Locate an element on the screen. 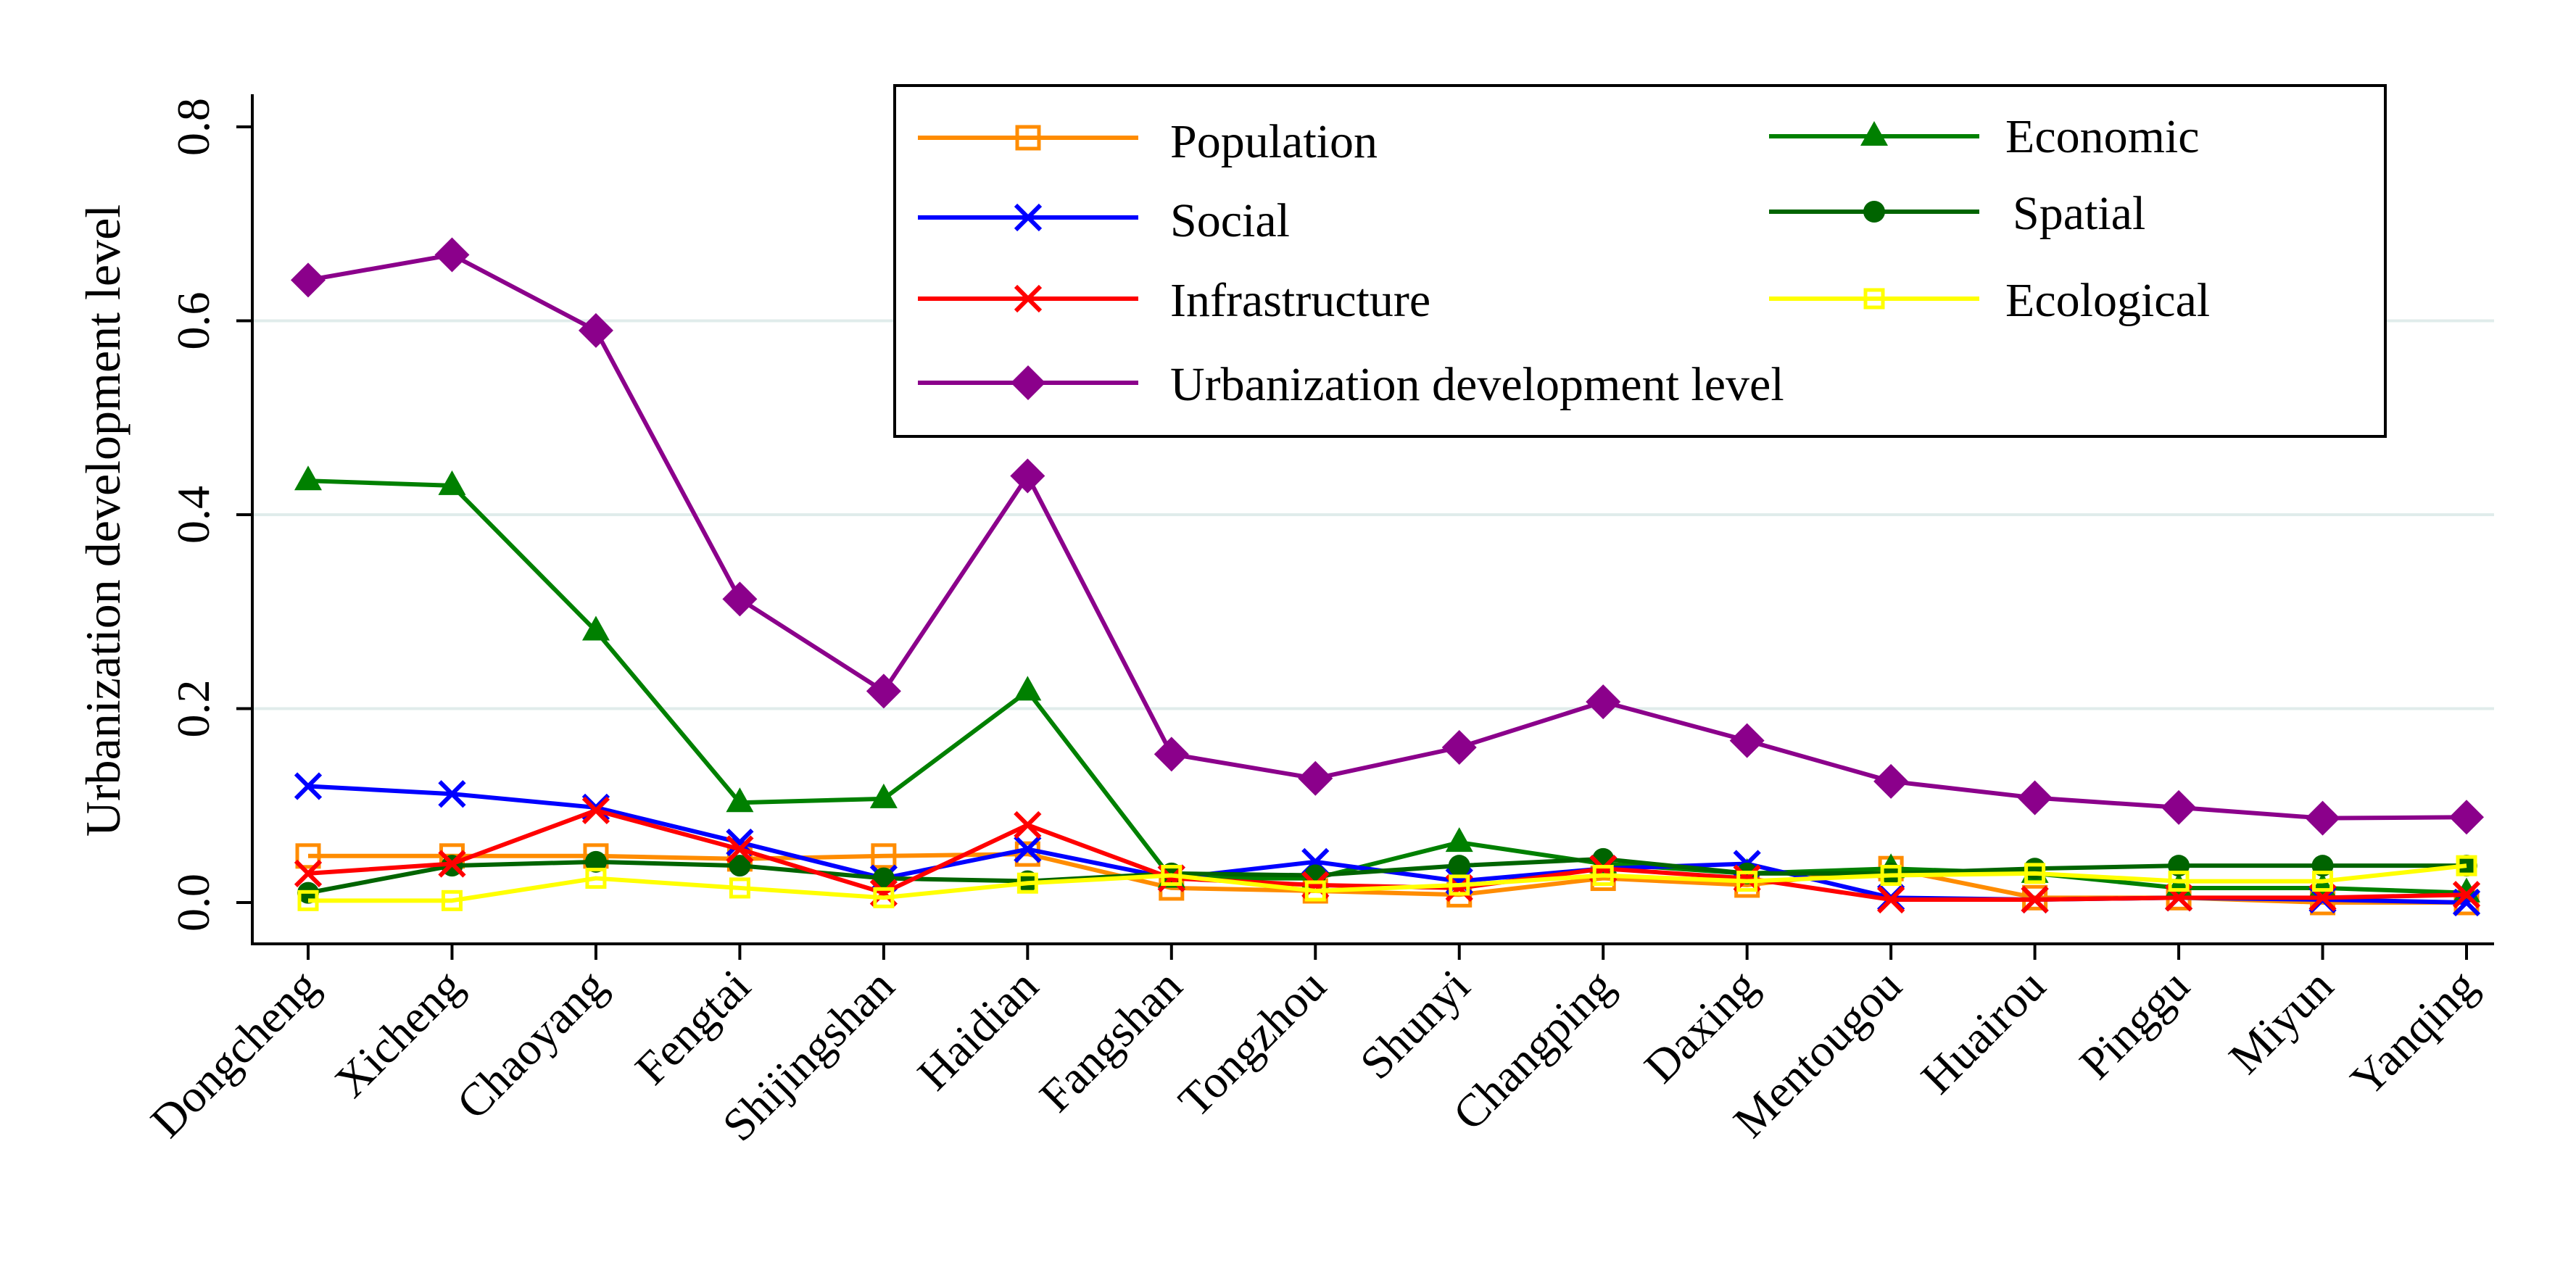 Image resolution: width=2576 pixels, height=1265 pixels. legend-label-ecological: Ecological is located at coordinates (2107, 300).